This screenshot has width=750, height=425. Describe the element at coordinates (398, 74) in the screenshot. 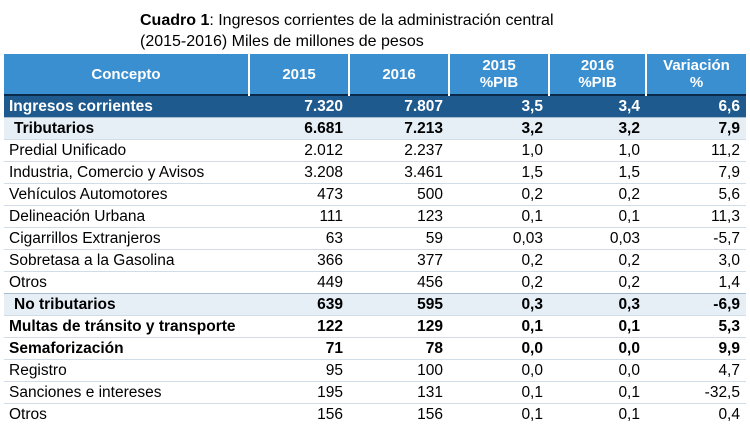

I see `header-line1: 2016` at that location.